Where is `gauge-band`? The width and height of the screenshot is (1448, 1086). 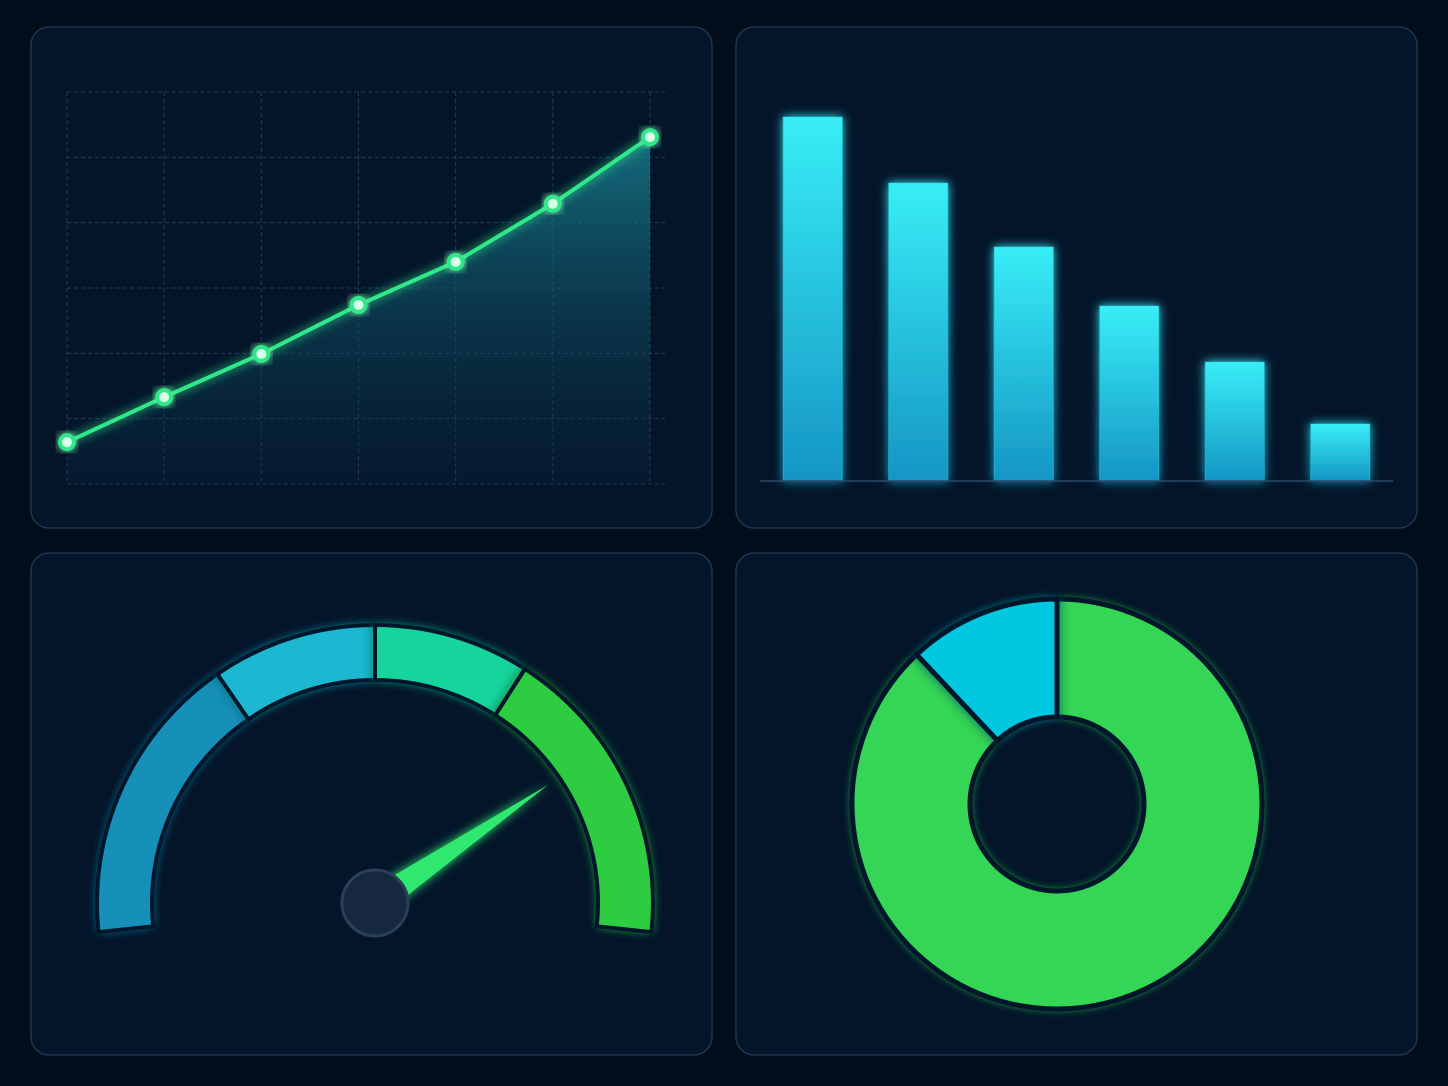
gauge-band is located at coordinates (573, 800).